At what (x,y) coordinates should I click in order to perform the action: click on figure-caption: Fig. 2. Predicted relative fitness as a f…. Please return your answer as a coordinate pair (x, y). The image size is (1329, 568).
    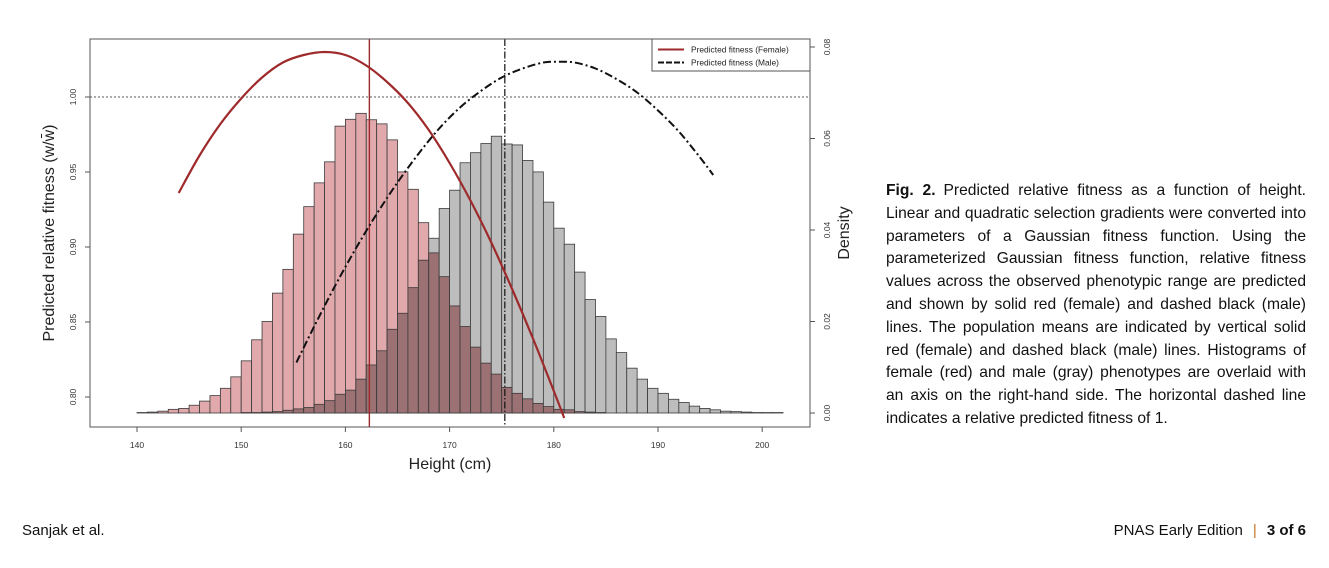
    Looking at the image, I should click on (1096, 305).